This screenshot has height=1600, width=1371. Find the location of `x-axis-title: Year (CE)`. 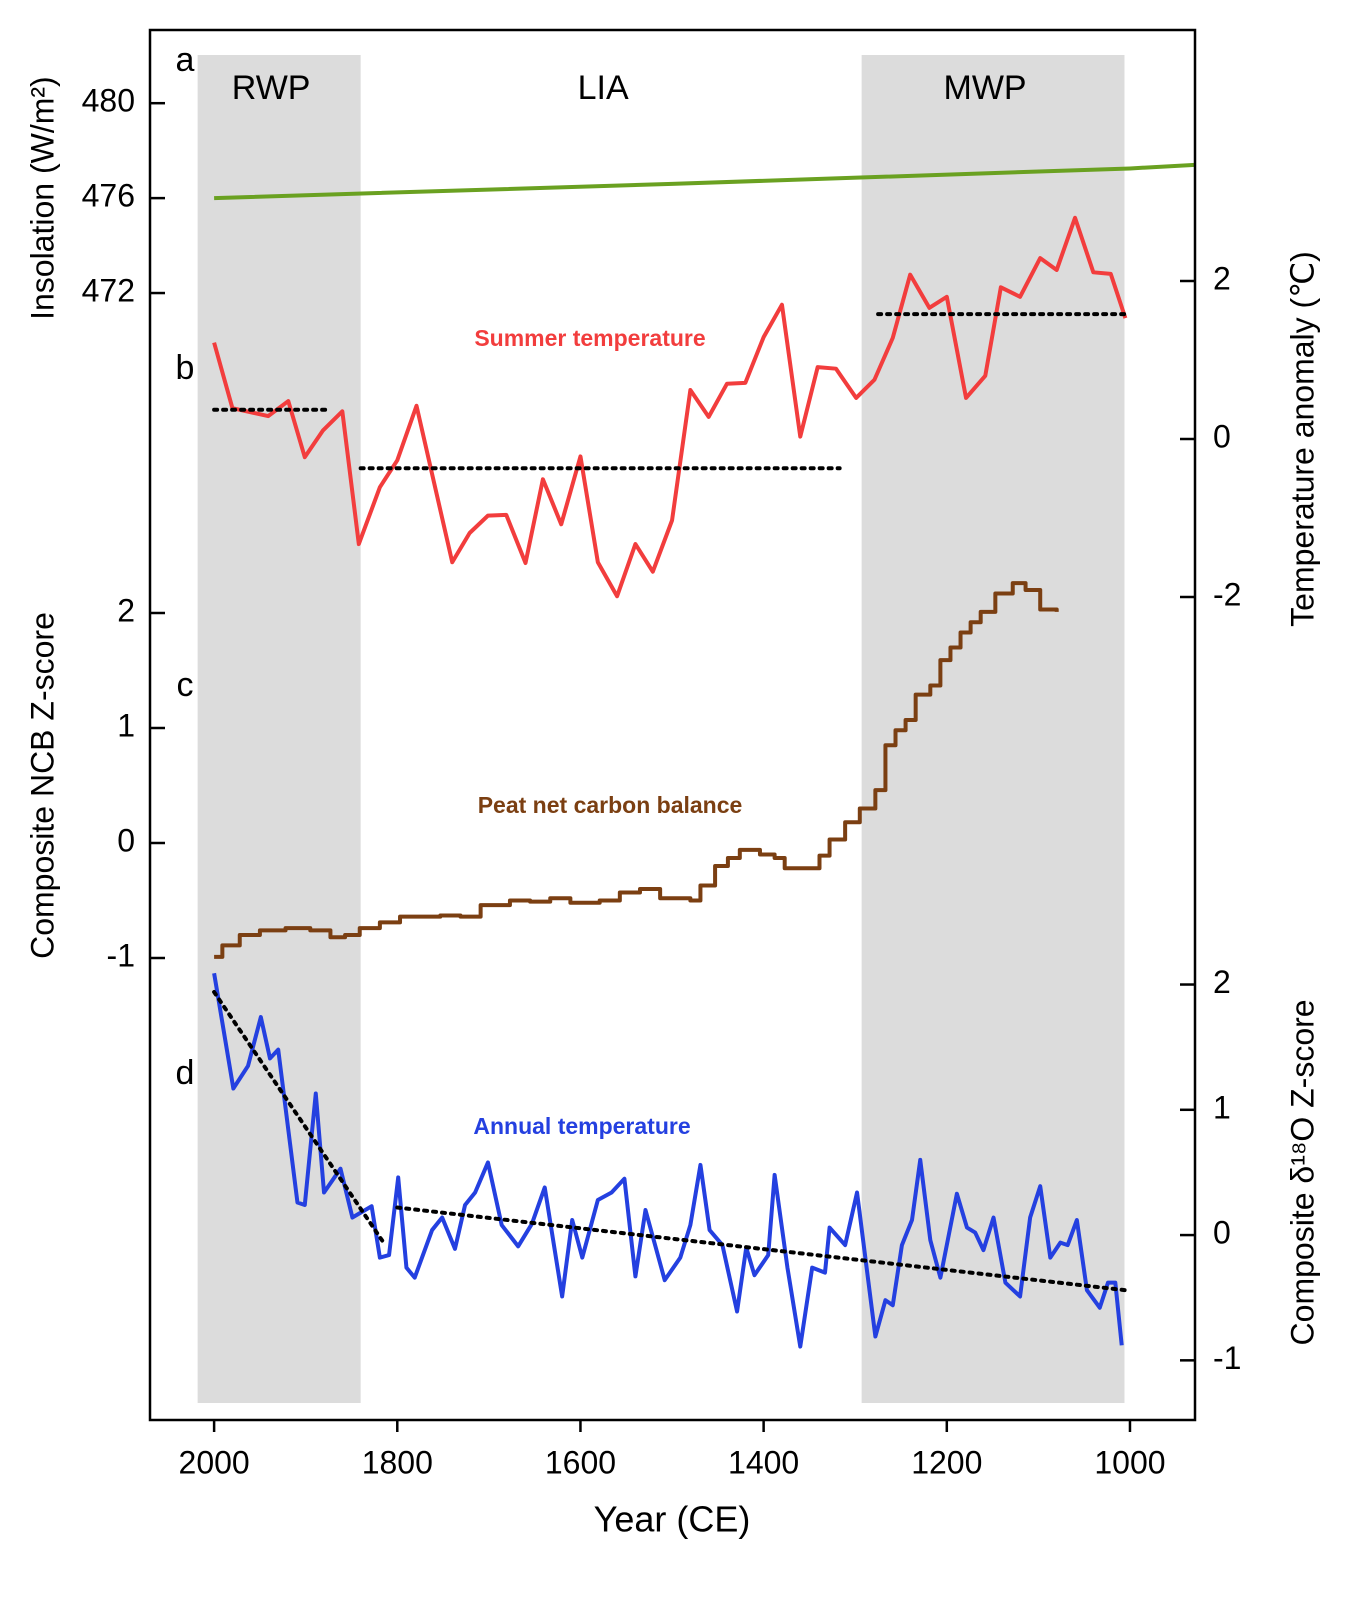

x-axis-title: Year (CE) is located at coordinates (672, 1519).